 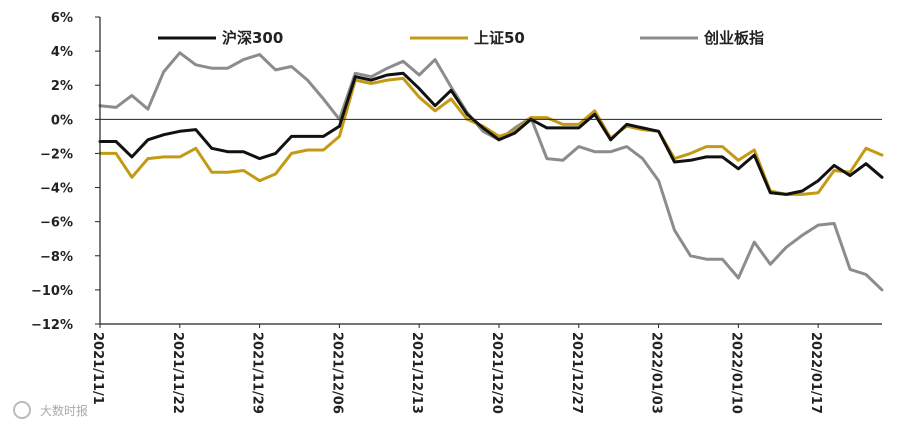 I want to click on y-tick-label: 4%, so click(x=62, y=52).